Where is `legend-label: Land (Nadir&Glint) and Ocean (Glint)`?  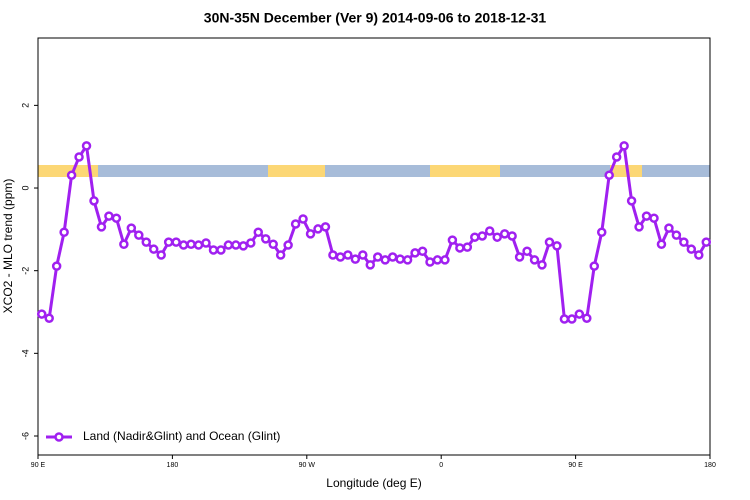 legend-label: Land (Nadir&Glint) and Ocean (Glint) is located at coordinates (181, 436).